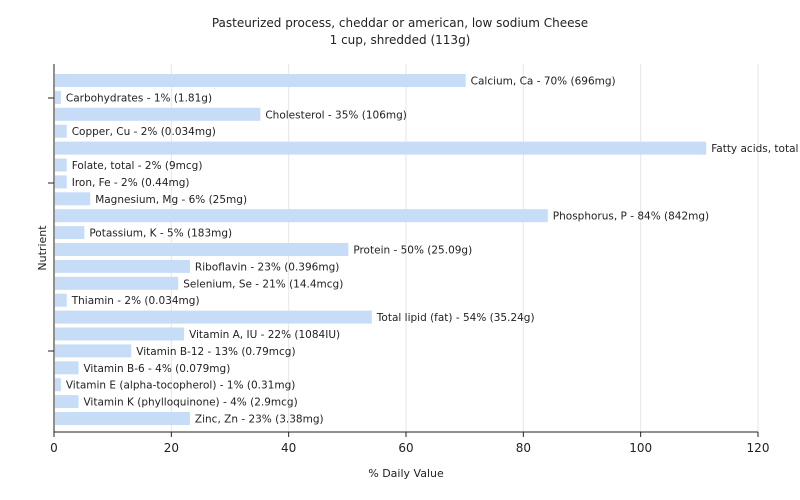 The image size is (800, 500). What do you see at coordinates (137, 166) in the screenshot?
I see `bar-label: Folate, total - 2% (9mcg)` at bounding box center [137, 166].